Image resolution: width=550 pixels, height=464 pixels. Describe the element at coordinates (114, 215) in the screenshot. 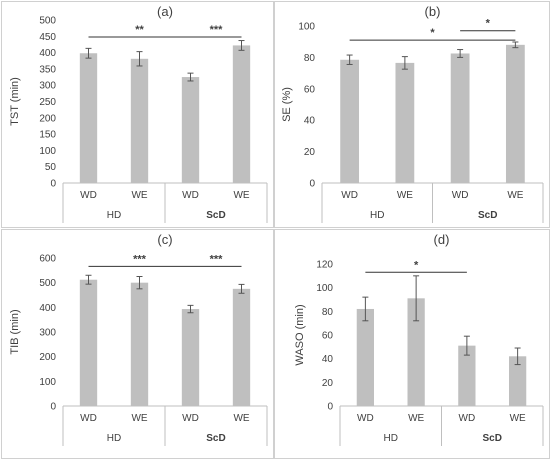

I see `panel-a-group-label: HD` at that location.